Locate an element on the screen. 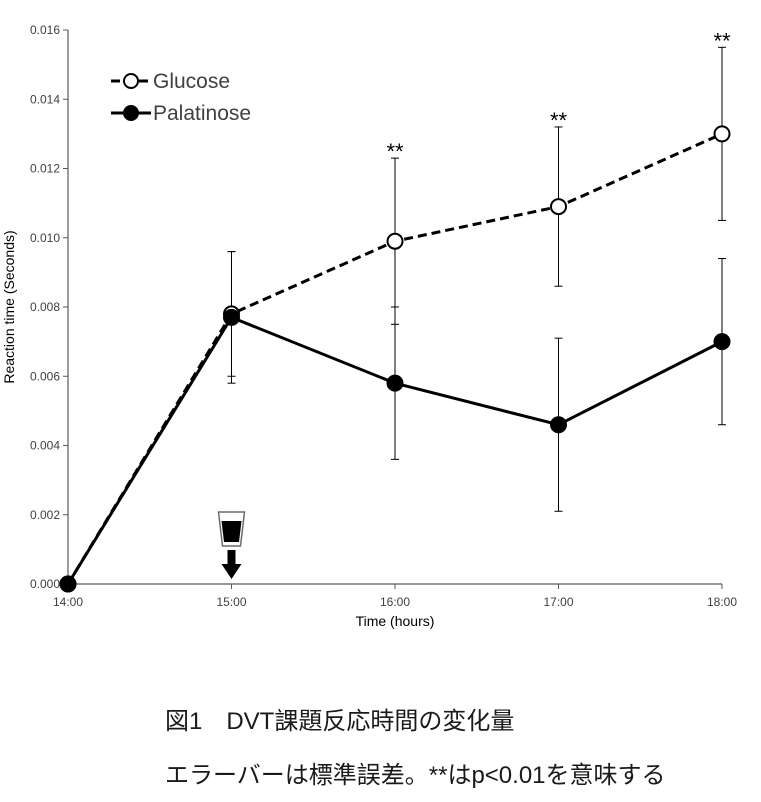 This screenshot has height=802, width=761. y-tick-label: 0.002 is located at coordinates (45, 515).